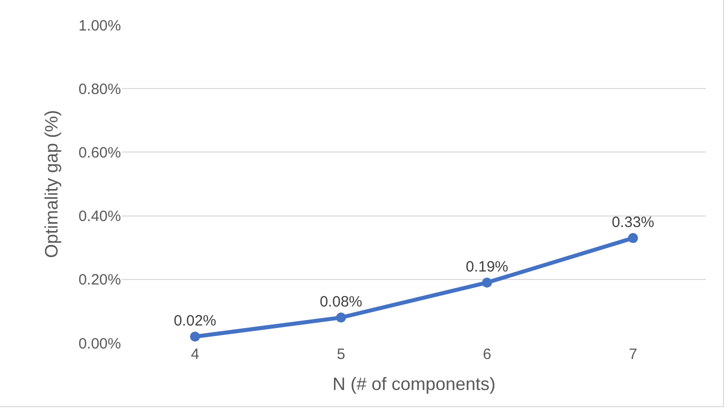  Describe the element at coordinates (99, 217) in the screenshot. I see `y-tick-label: 0.40%` at that location.